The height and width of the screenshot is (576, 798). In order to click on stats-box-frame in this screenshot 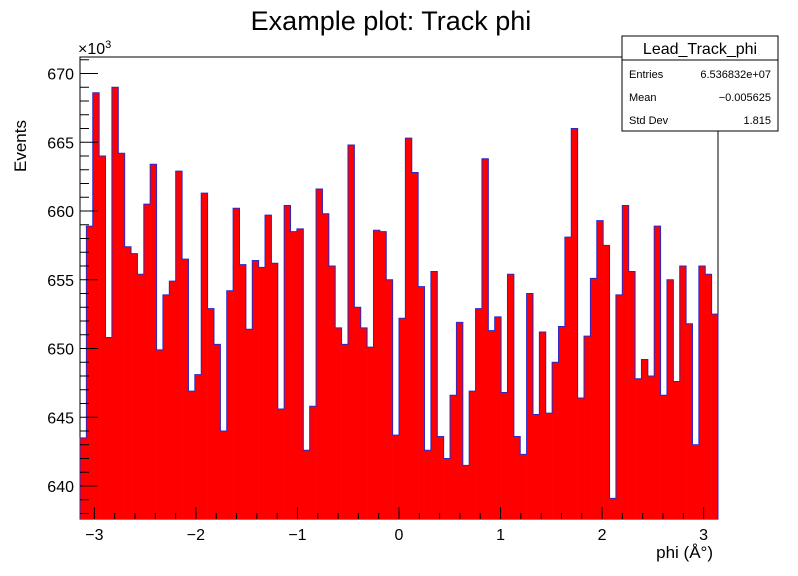, I will do `click(700, 83)`.